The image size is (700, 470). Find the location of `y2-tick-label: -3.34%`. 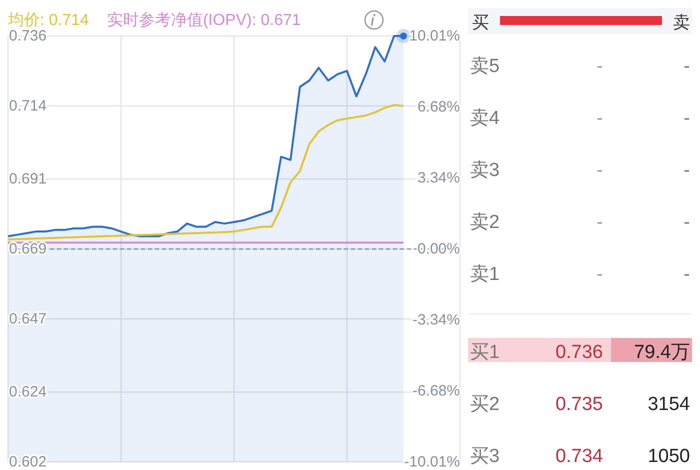

y2-tick-label: -3.34% is located at coordinates (436, 320).